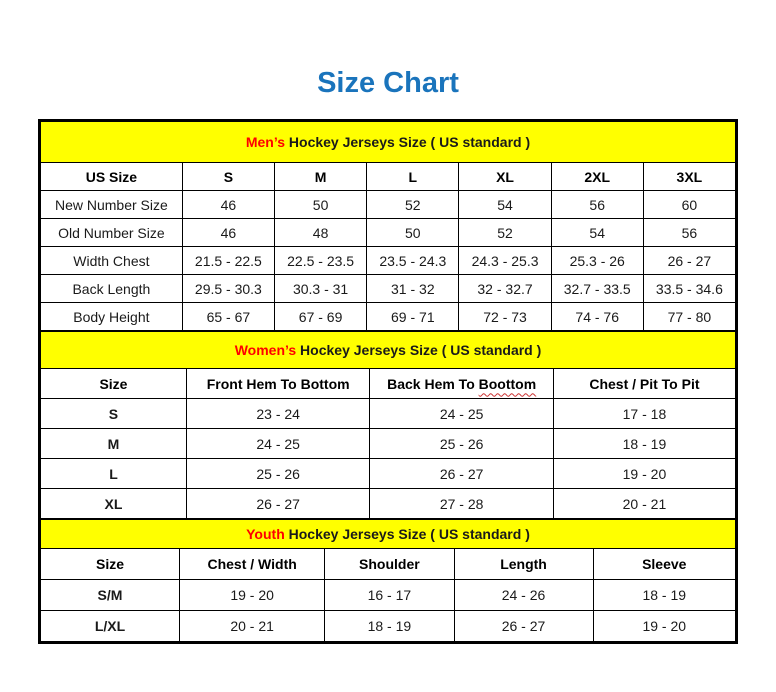  What do you see at coordinates (111, 288) in the screenshot?
I see `row-label: Back Length` at bounding box center [111, 288].